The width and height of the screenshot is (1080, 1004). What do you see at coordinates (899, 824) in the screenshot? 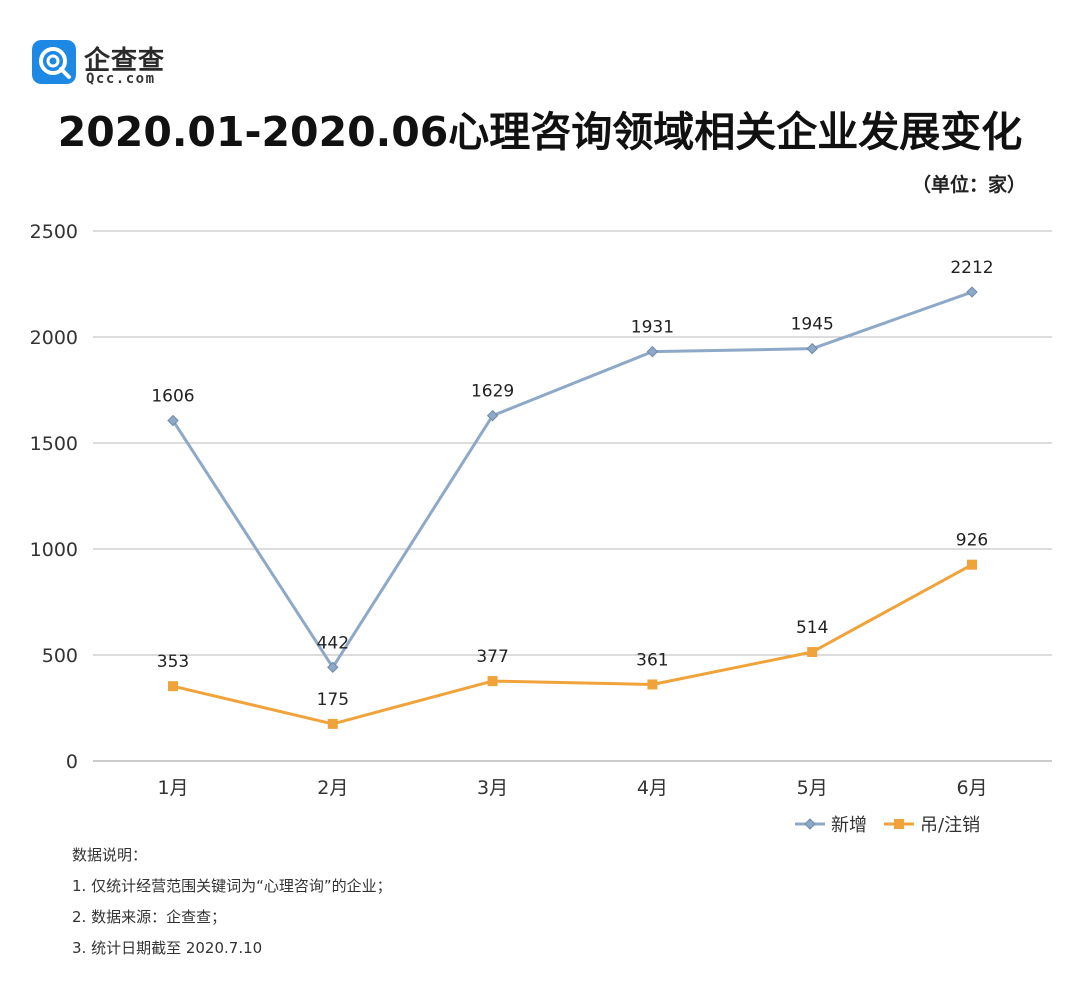
I see `legend-marker-cancelled` at bounding box center [899, 824].